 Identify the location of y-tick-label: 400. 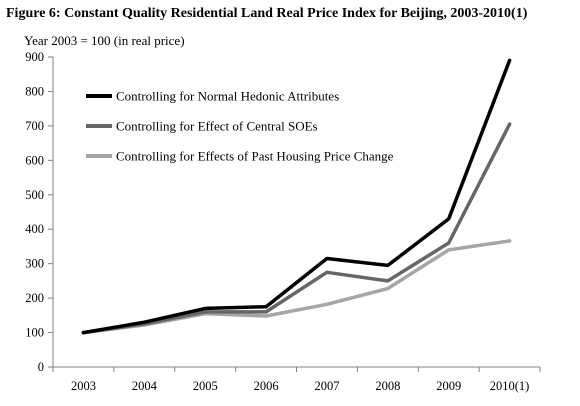
(34, 229).